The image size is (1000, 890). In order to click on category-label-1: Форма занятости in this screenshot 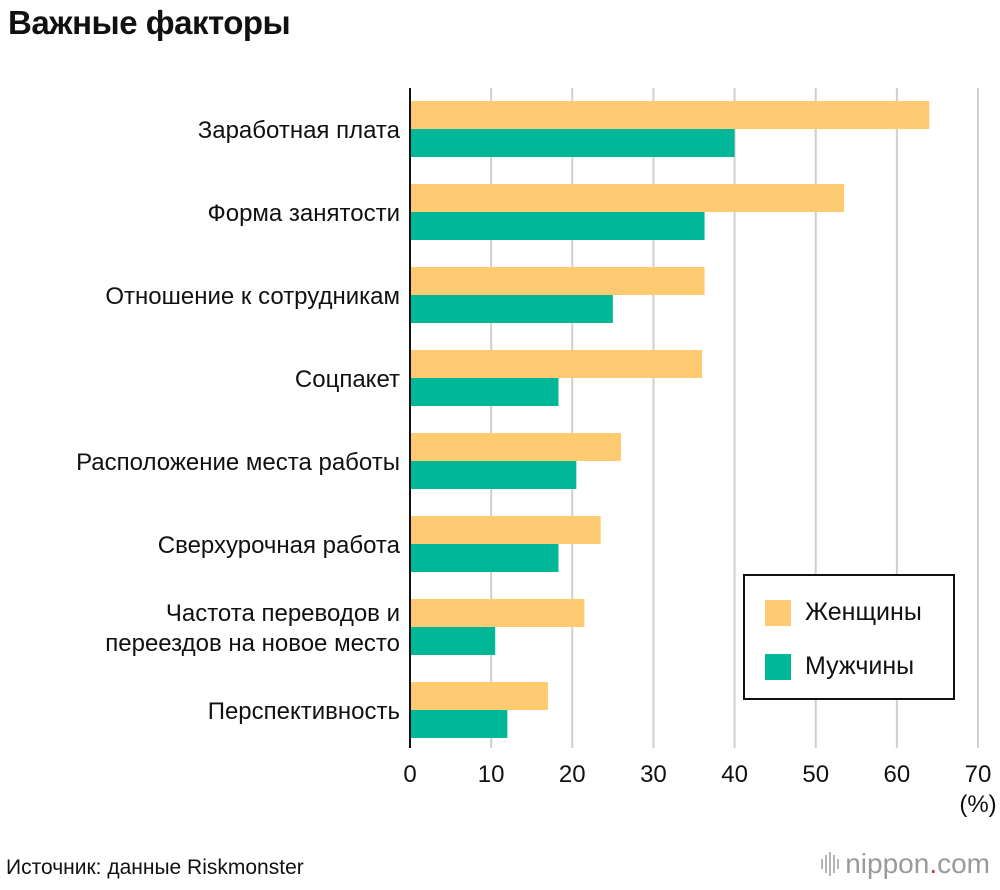, I will do `click(303, 213)`.